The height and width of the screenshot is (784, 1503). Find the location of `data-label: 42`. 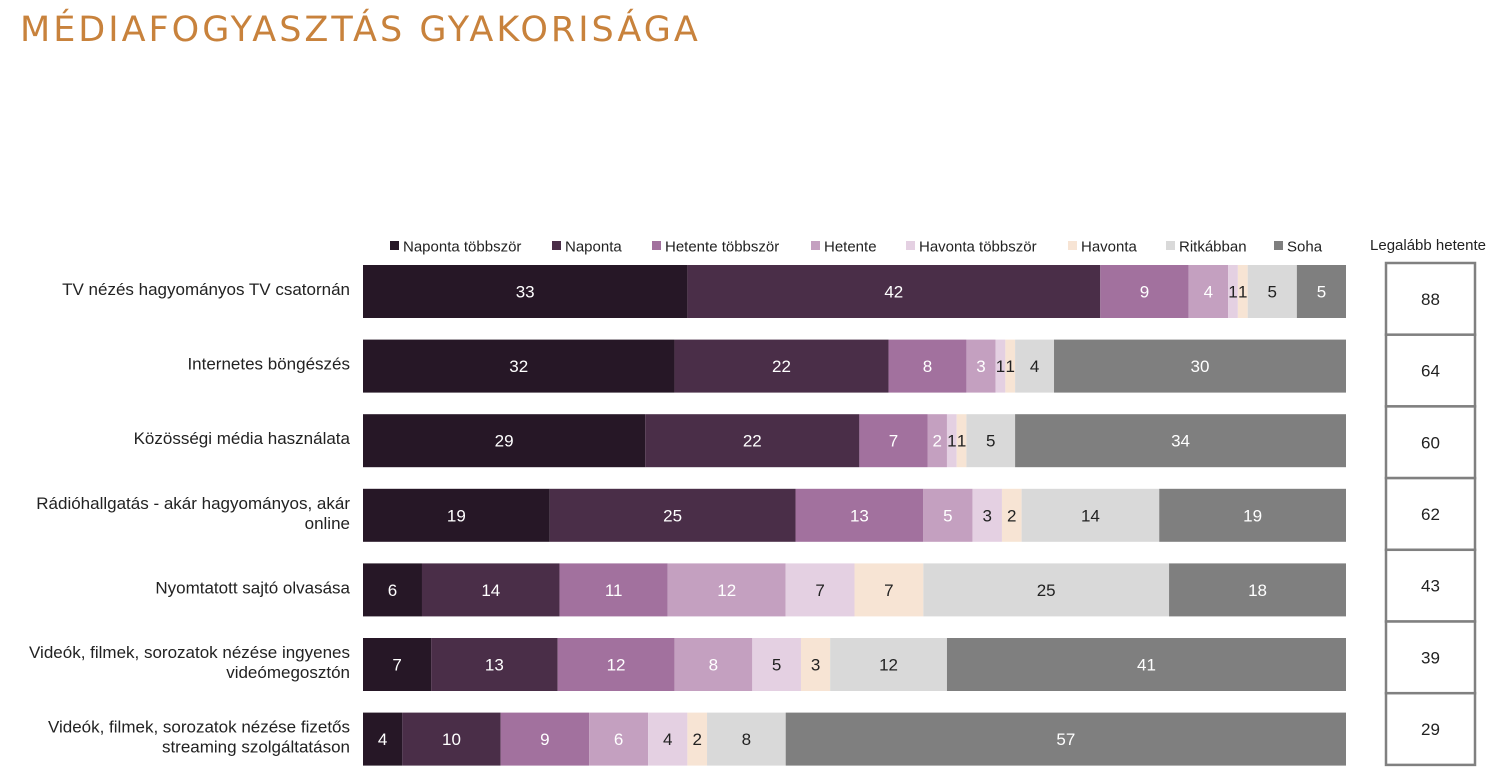

data-label: 42 is located at coordinates (893, 292).